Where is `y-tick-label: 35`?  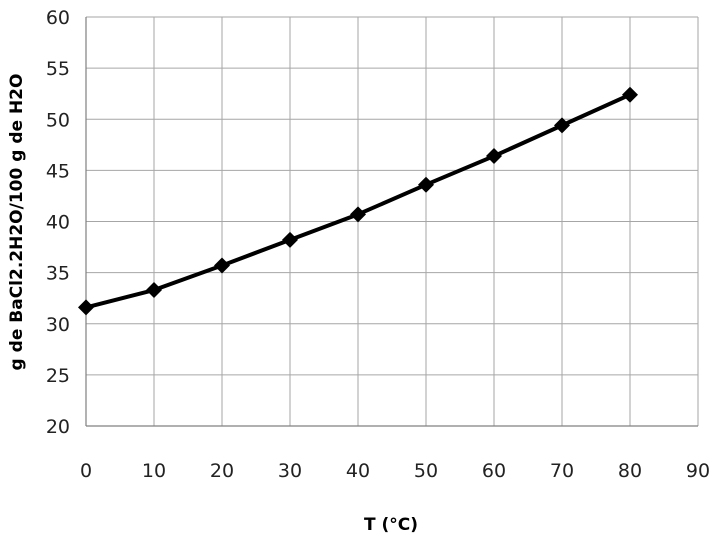
y-tick-label: 35 is located at coordinates (58, 274).